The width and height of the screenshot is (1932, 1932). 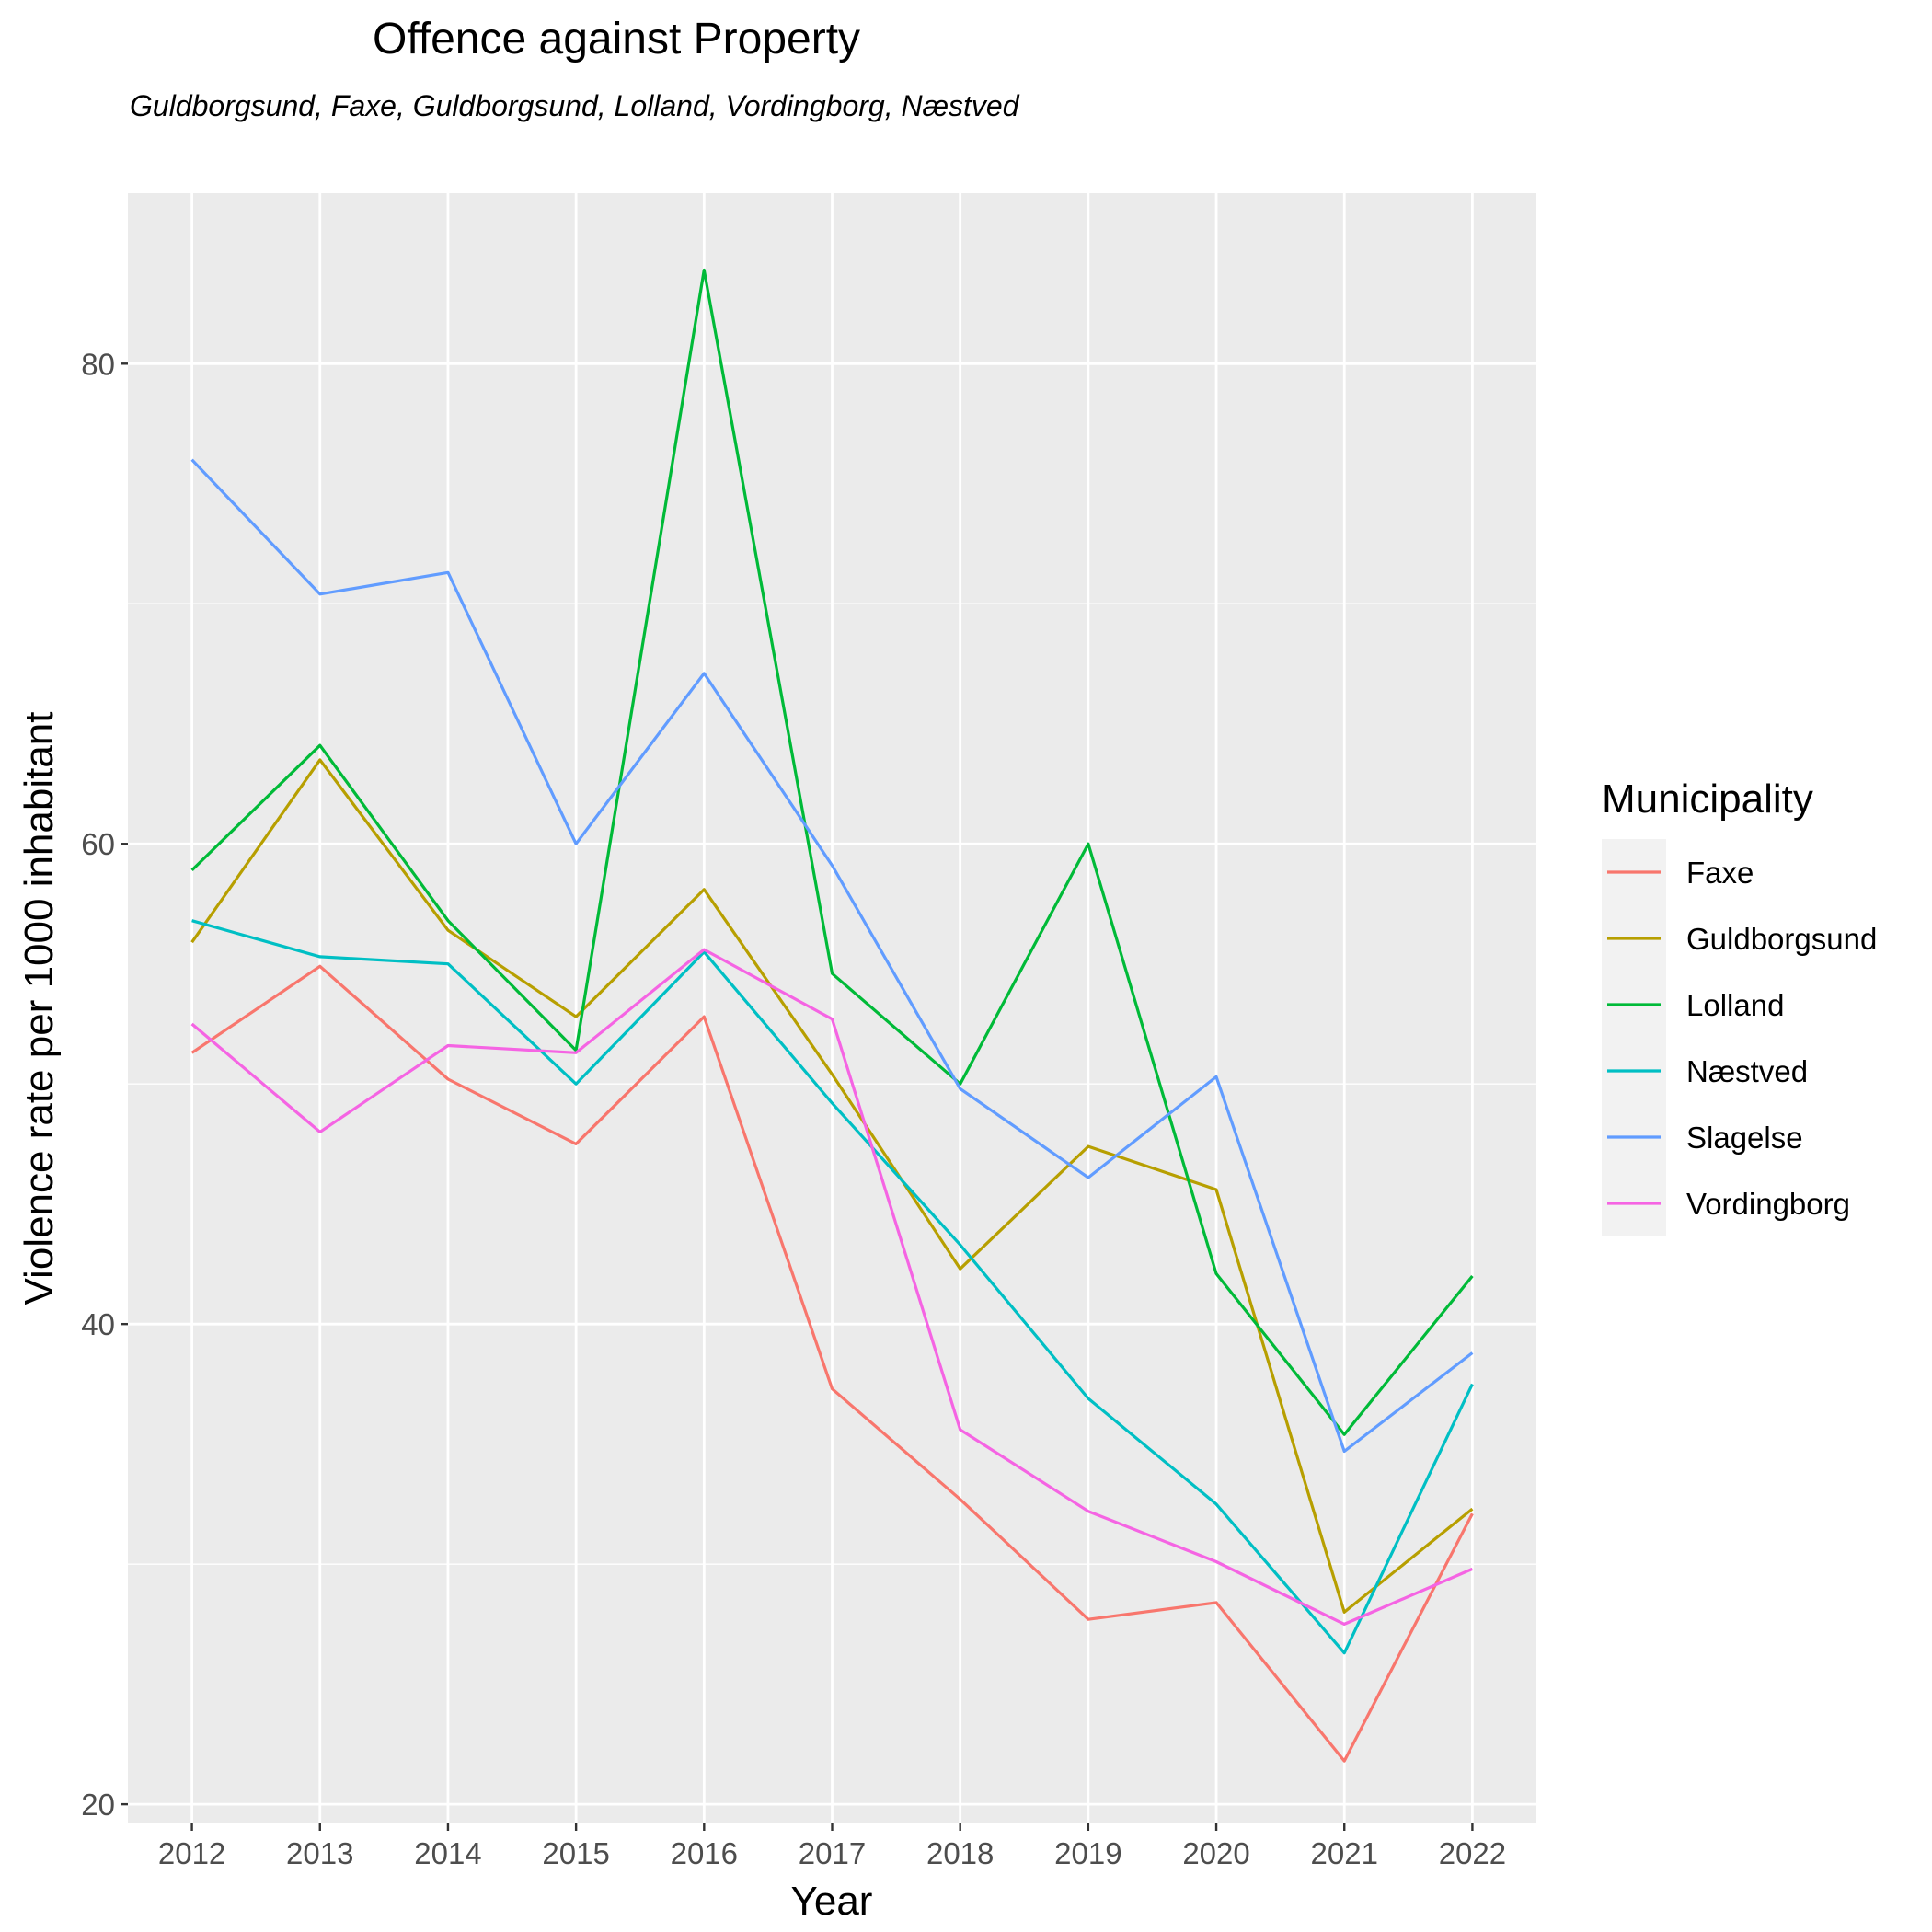 What do you see at coordinates (1735, 1005) in the screenshot?
I see `legend-label-lolland: Lolland` at bounding box center [1735, 1005].